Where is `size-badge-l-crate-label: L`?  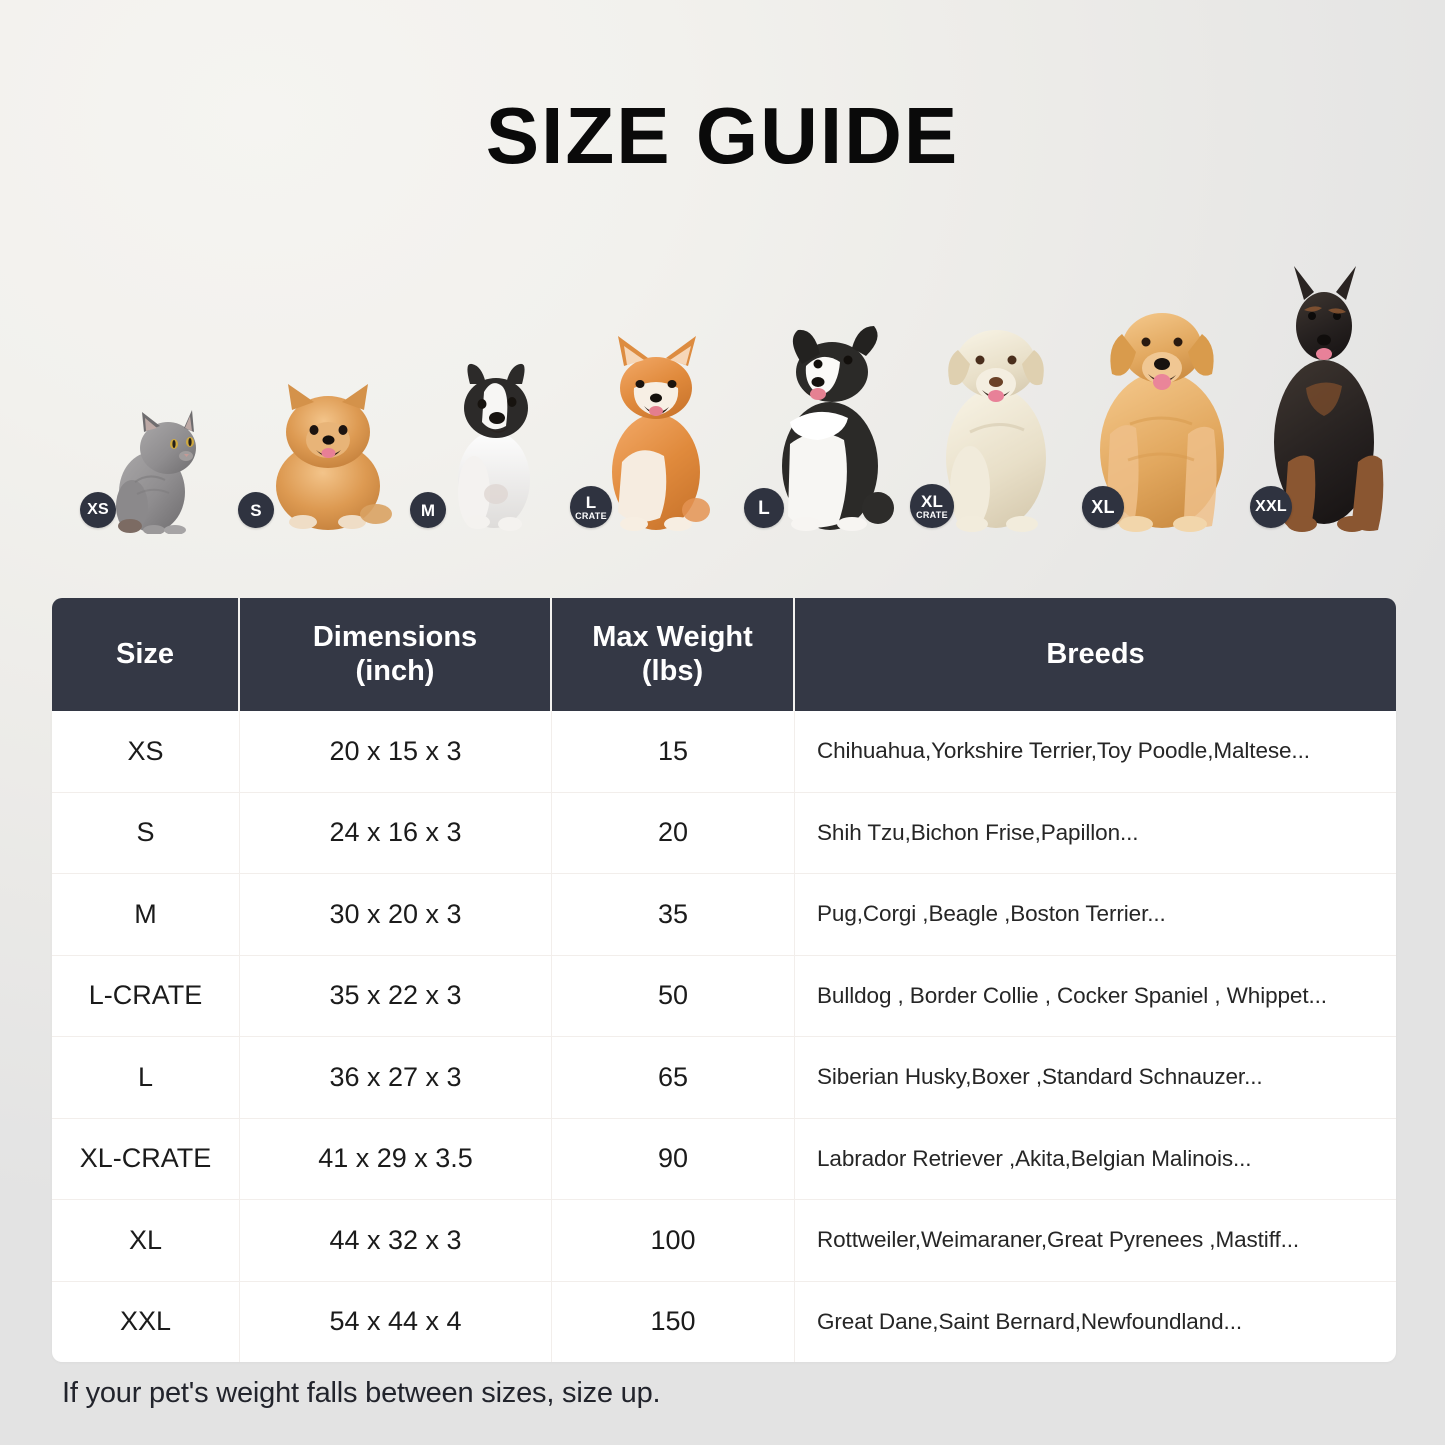 size-badge-l-crate-label: L is located at coordinates (591, 502).